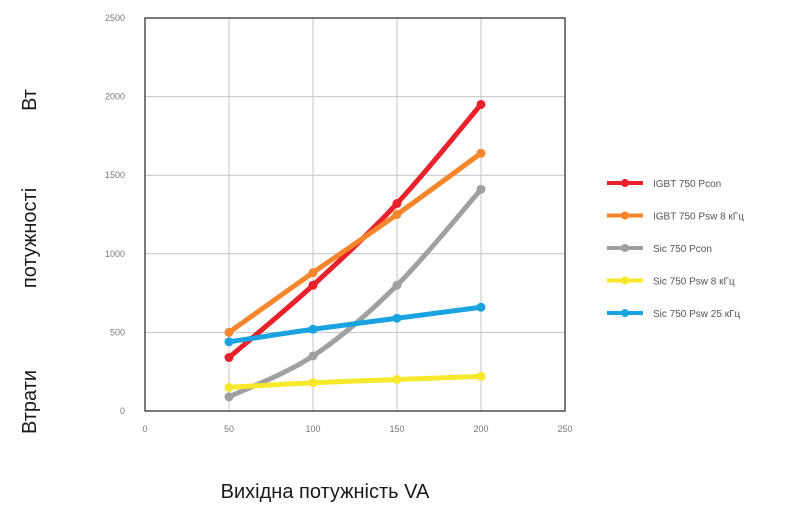 This screenshot has height=506, width=801. What do you see at coordinates (396, 429) in the screenshot?
I see `x-tick-label: 150` at bounding box center [396, 429].